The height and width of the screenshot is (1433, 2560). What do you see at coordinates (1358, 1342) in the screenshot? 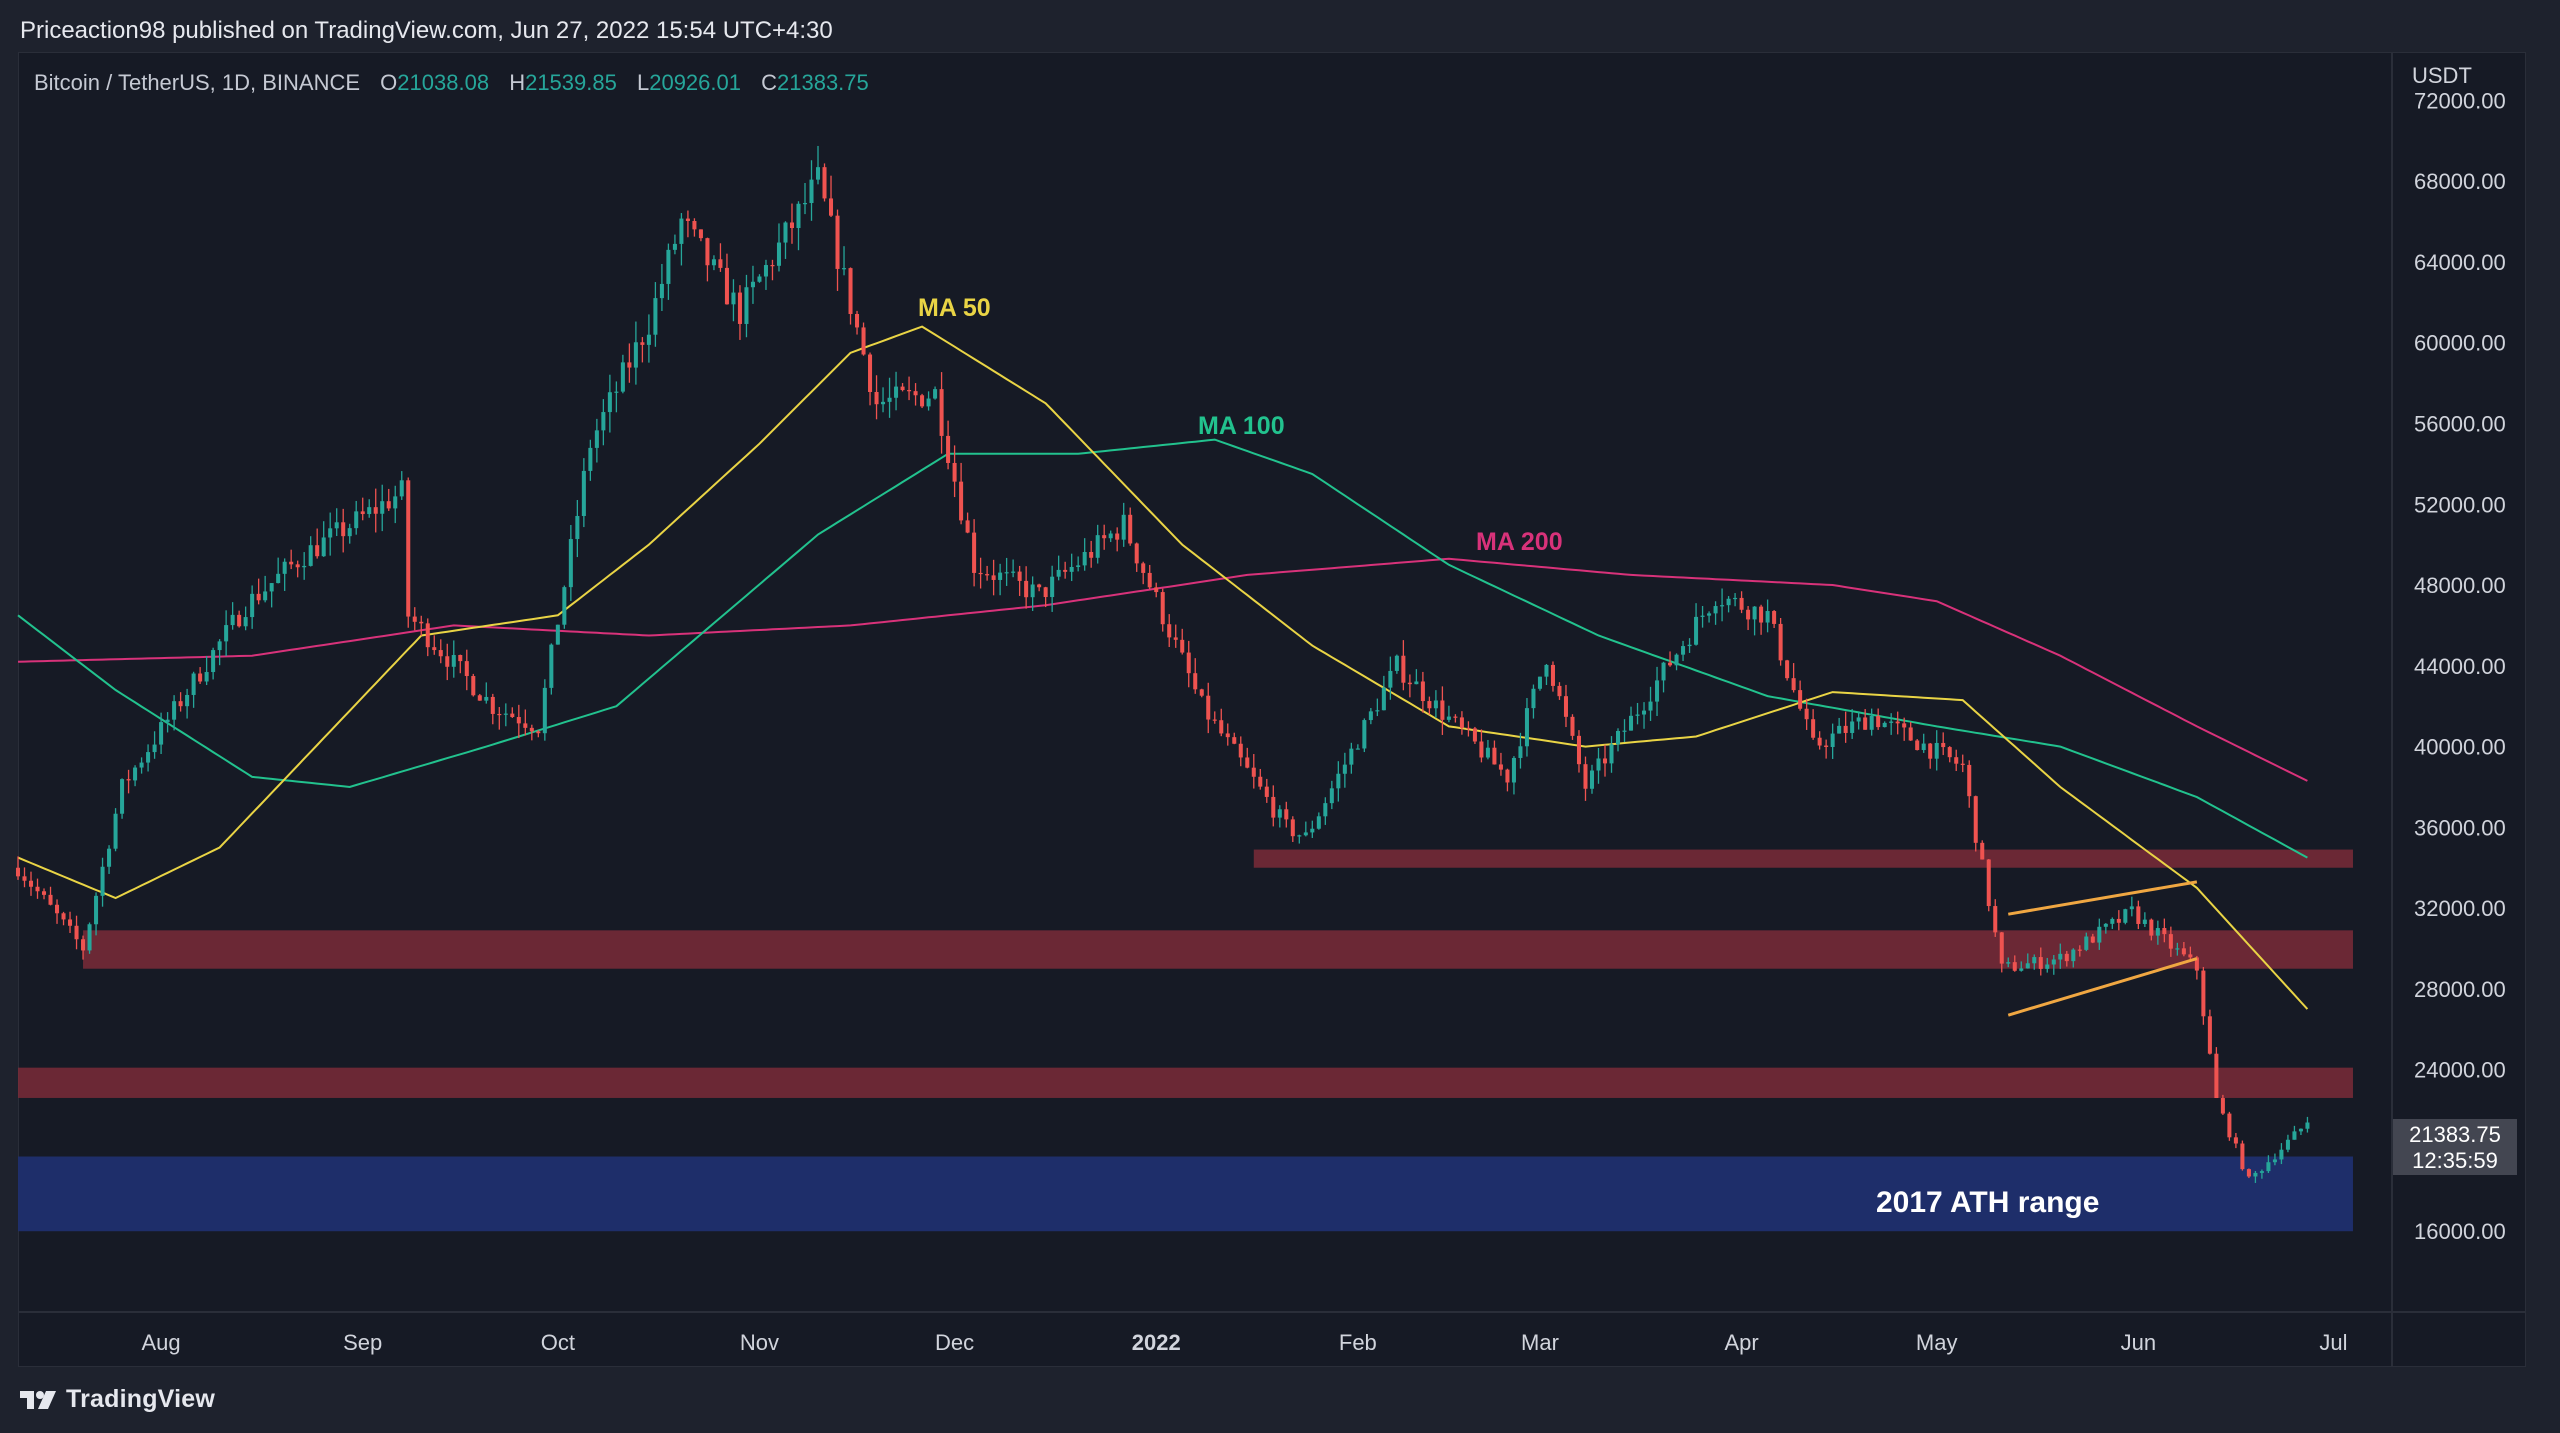
I see `time-tick-label: Feb` at bounding box center [1358, 1342].